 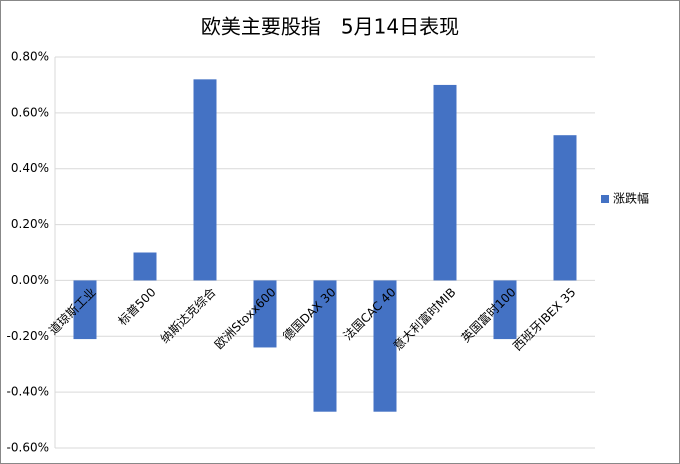 What do you see at coordinates (30, 57) in the screenshot?
I see `y-tick-label: 0.80%` at bounding box center [30, 57].